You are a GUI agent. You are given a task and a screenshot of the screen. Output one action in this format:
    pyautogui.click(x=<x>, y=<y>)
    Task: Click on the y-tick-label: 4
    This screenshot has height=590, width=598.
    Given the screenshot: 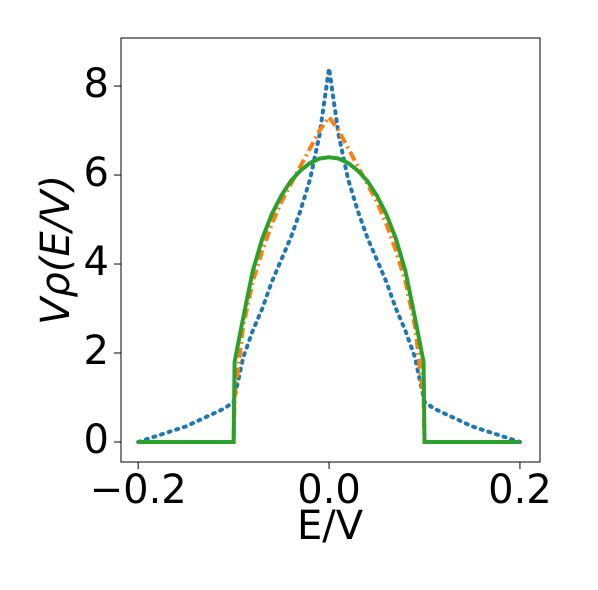 What is the action you would take?
    pyautogui.click(x=96, y=262)
    